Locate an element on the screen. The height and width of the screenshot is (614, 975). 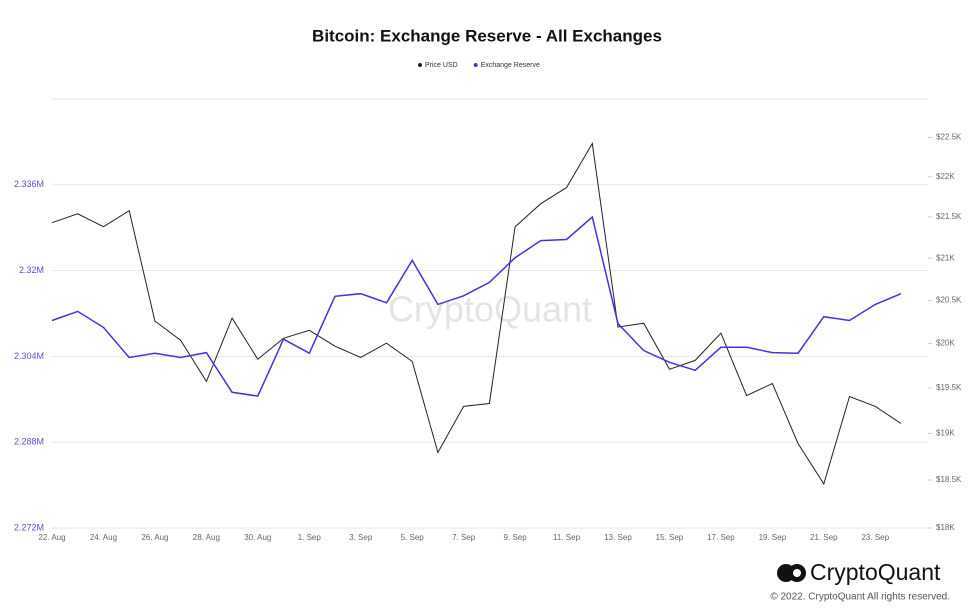
y2-tick-label: $18.5K is located at coordinates (949, 479).